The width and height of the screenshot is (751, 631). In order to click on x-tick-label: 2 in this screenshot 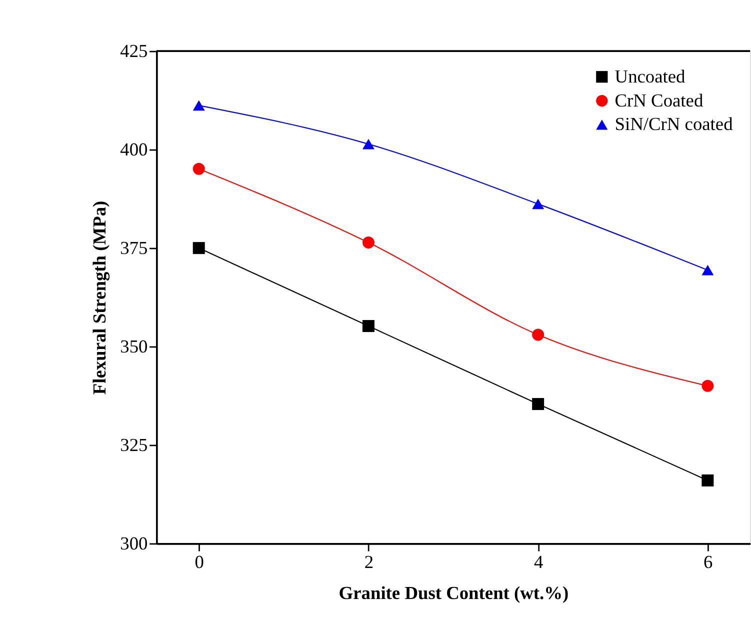, I will do `click(369, 562)`.